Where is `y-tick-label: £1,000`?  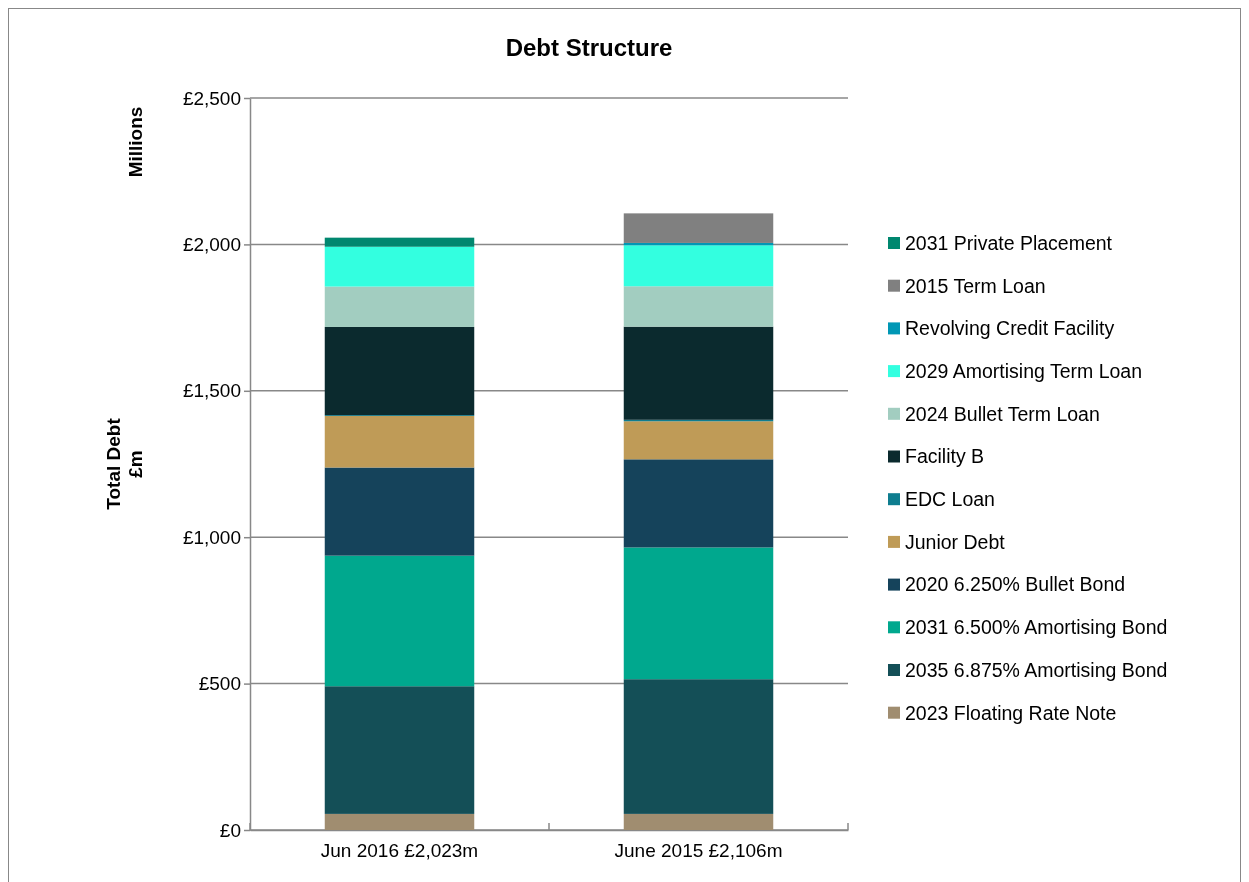 y-tick-label: £1,000 is located at coordinates (211, 537).